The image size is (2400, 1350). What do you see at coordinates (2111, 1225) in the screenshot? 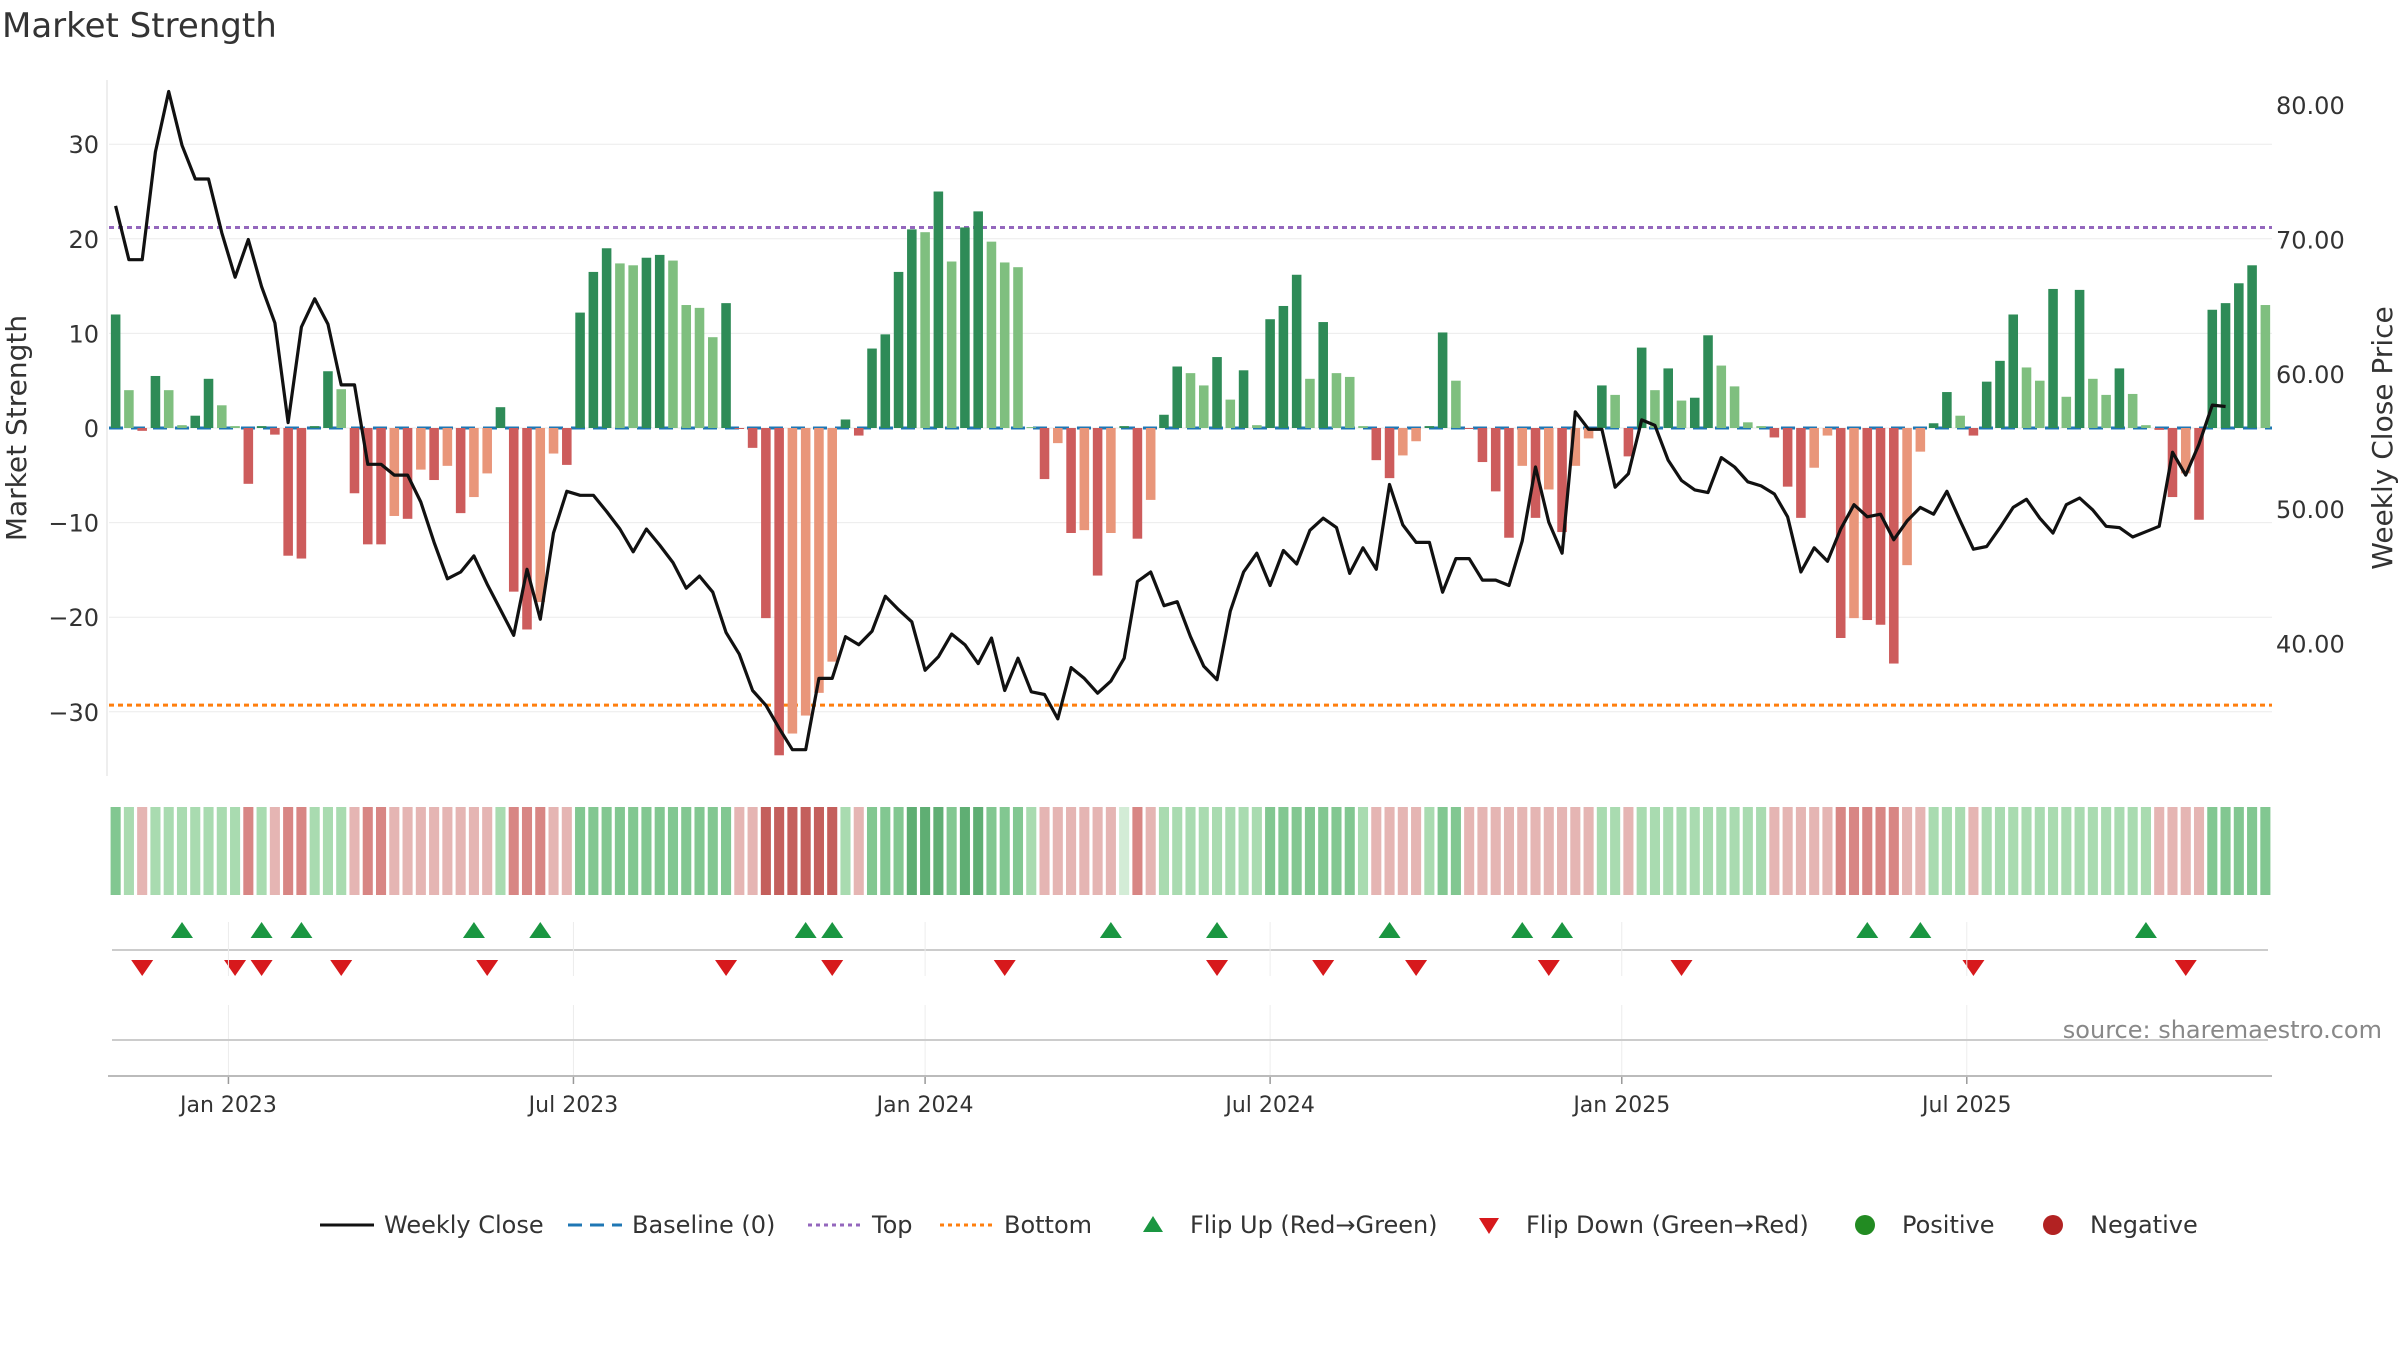
I see `legend-item-negative: Negative` at bounding box center [2111, 1225].